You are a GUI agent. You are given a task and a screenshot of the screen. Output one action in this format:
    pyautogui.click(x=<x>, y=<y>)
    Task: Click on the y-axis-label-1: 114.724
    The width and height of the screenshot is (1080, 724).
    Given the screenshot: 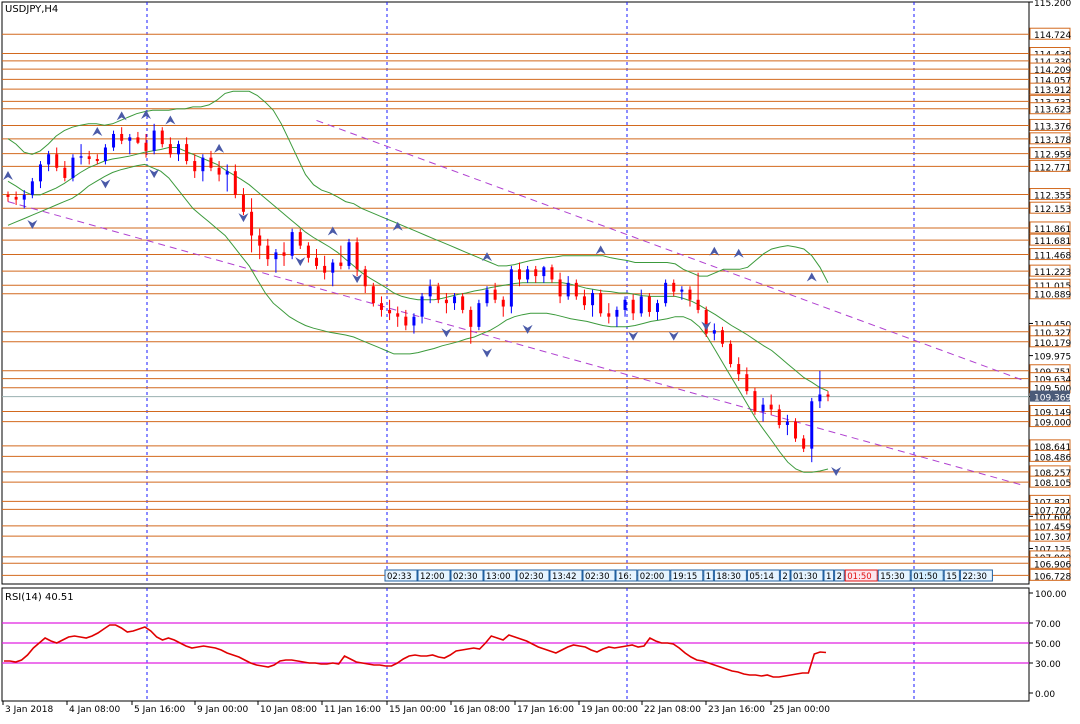 What is the action you would take?
    pyautogui.click(x=1052, y=36)
    